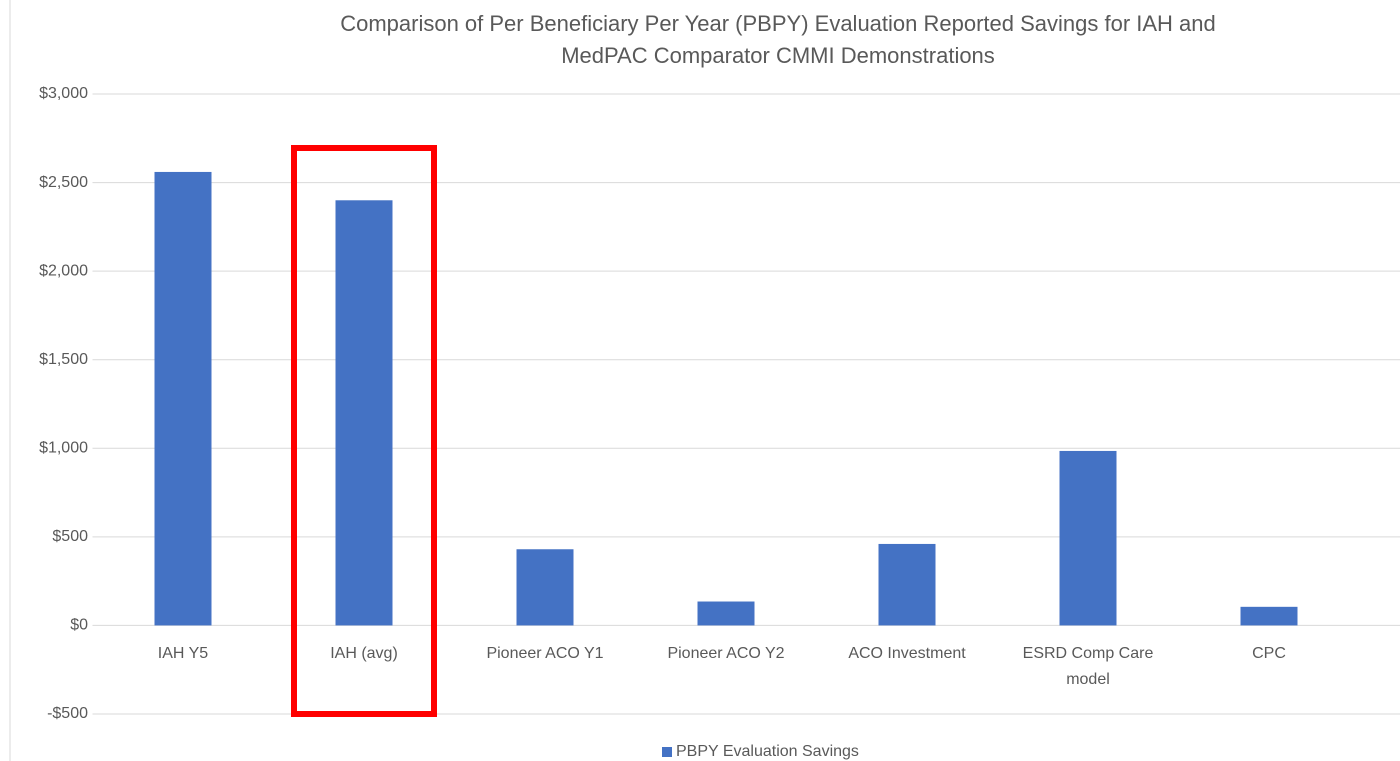 This screenshot has width=1400, height=761. What do you see at coordinates (63, 448) in the screenshot?
I see `y-tick-label: $1,000` at bounding box center [63, 448].